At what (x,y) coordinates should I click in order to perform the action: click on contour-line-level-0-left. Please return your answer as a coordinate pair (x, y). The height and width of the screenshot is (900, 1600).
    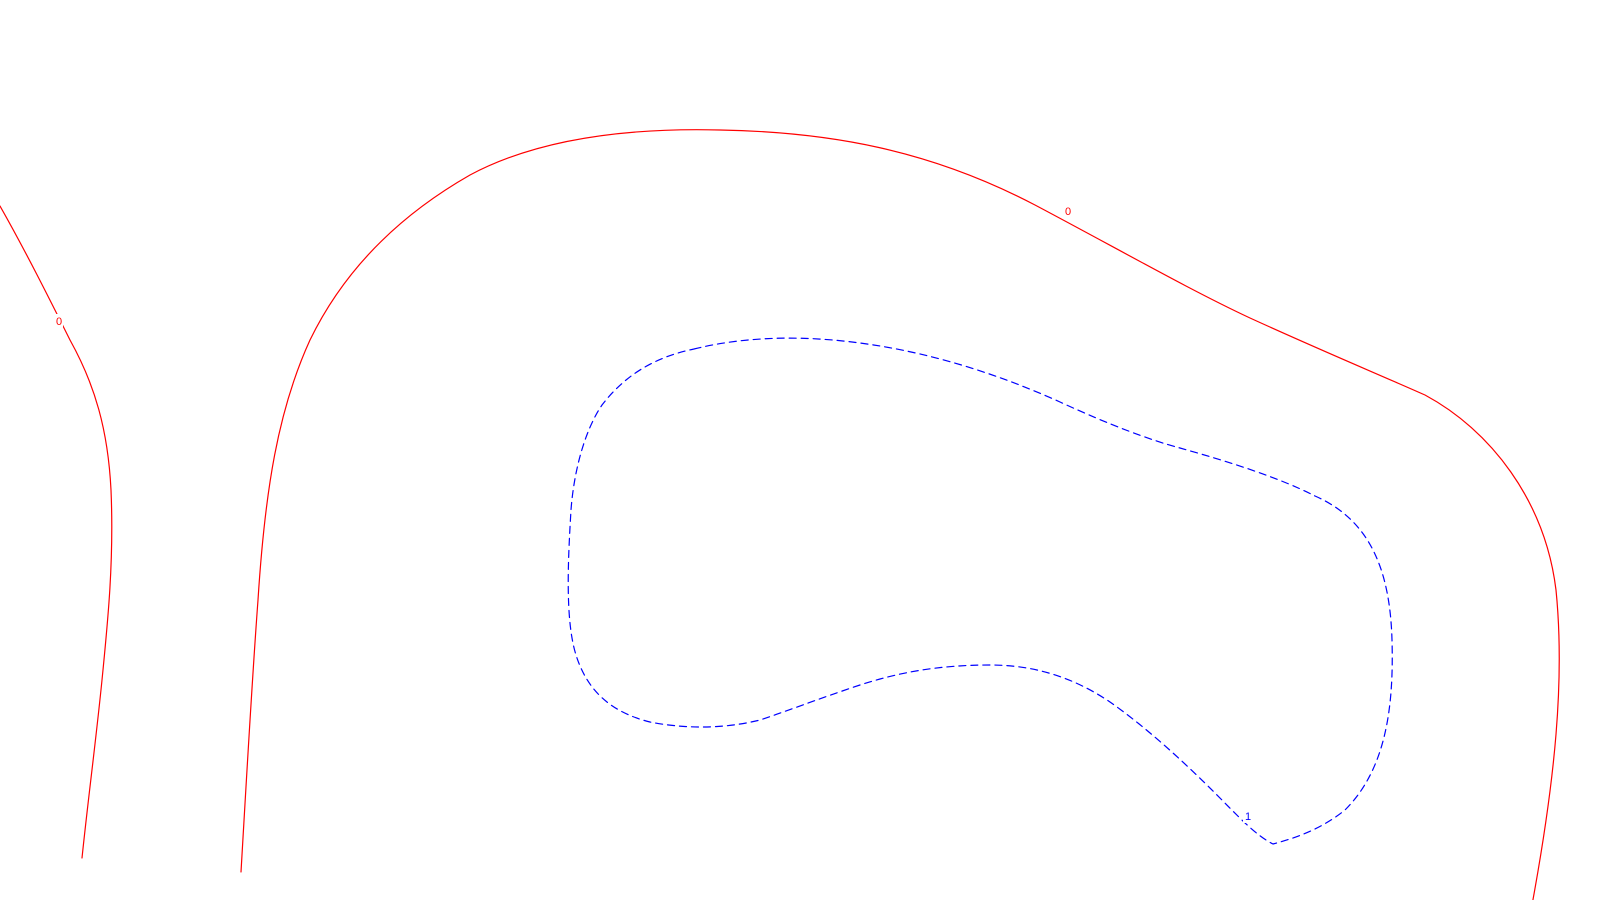
    Looking at the image, I should click on (56, 532).